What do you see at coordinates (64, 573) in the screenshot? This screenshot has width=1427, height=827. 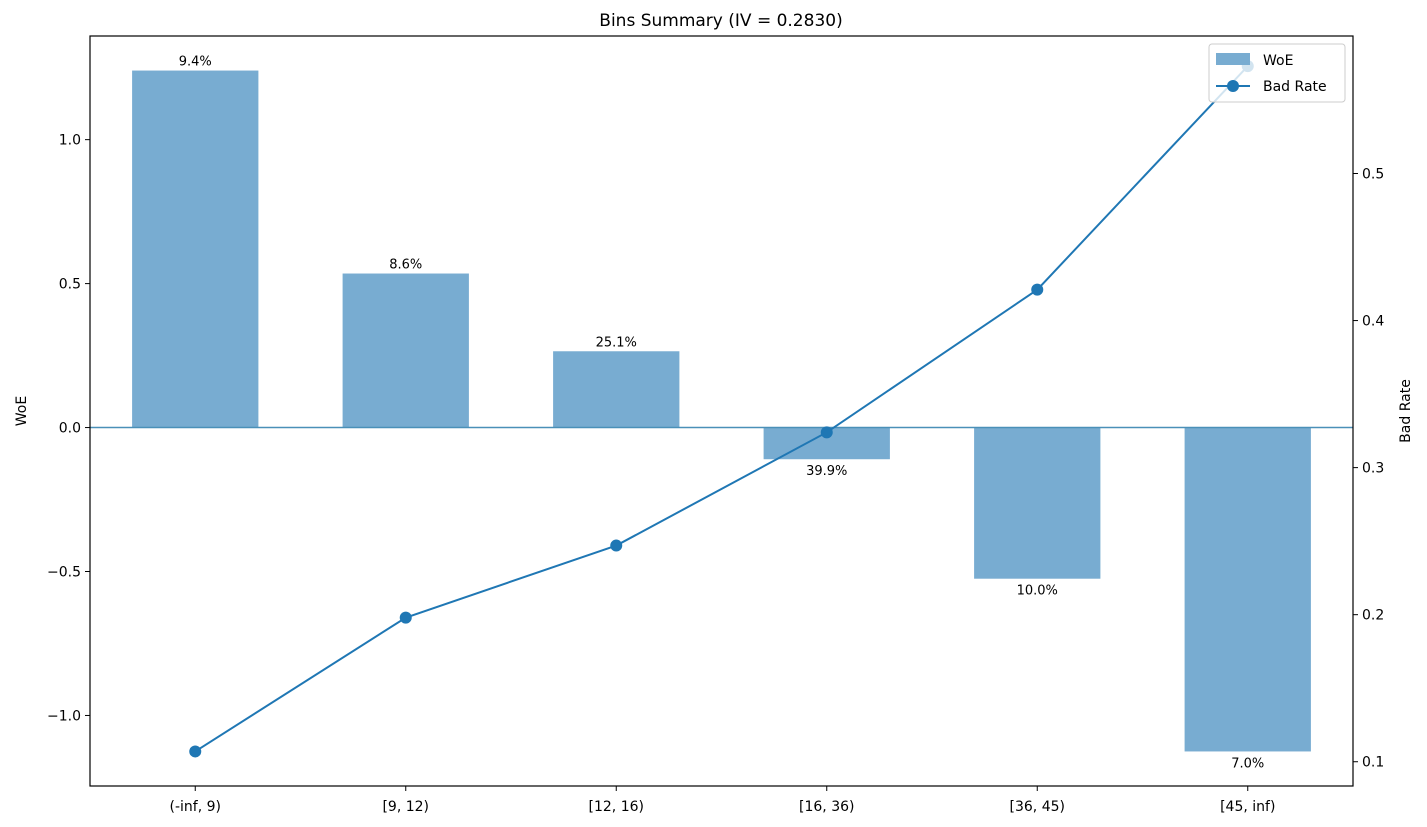 I see `y-left-tick-label: −0.5` at bounding box center [64, 573].